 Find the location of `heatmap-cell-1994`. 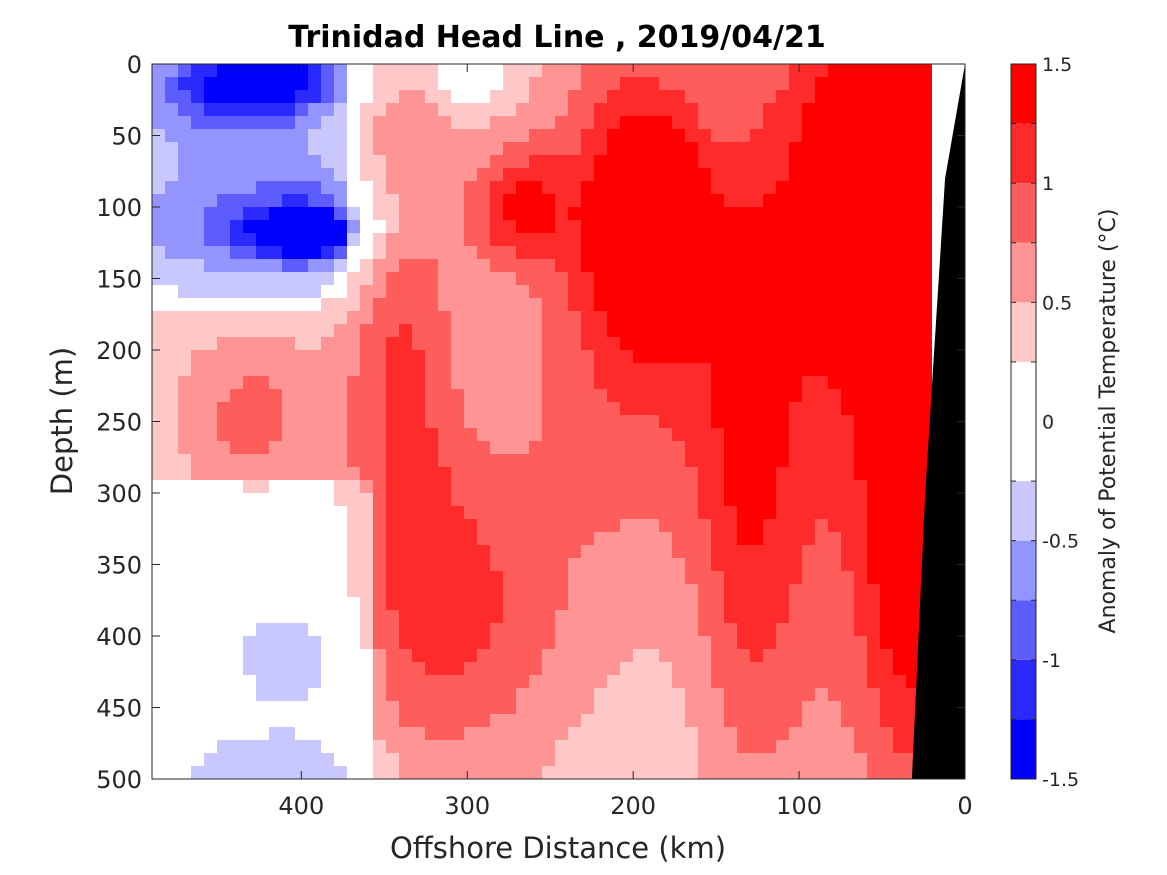

heatmap-cell-1994 is located at coordinates (692, 474).